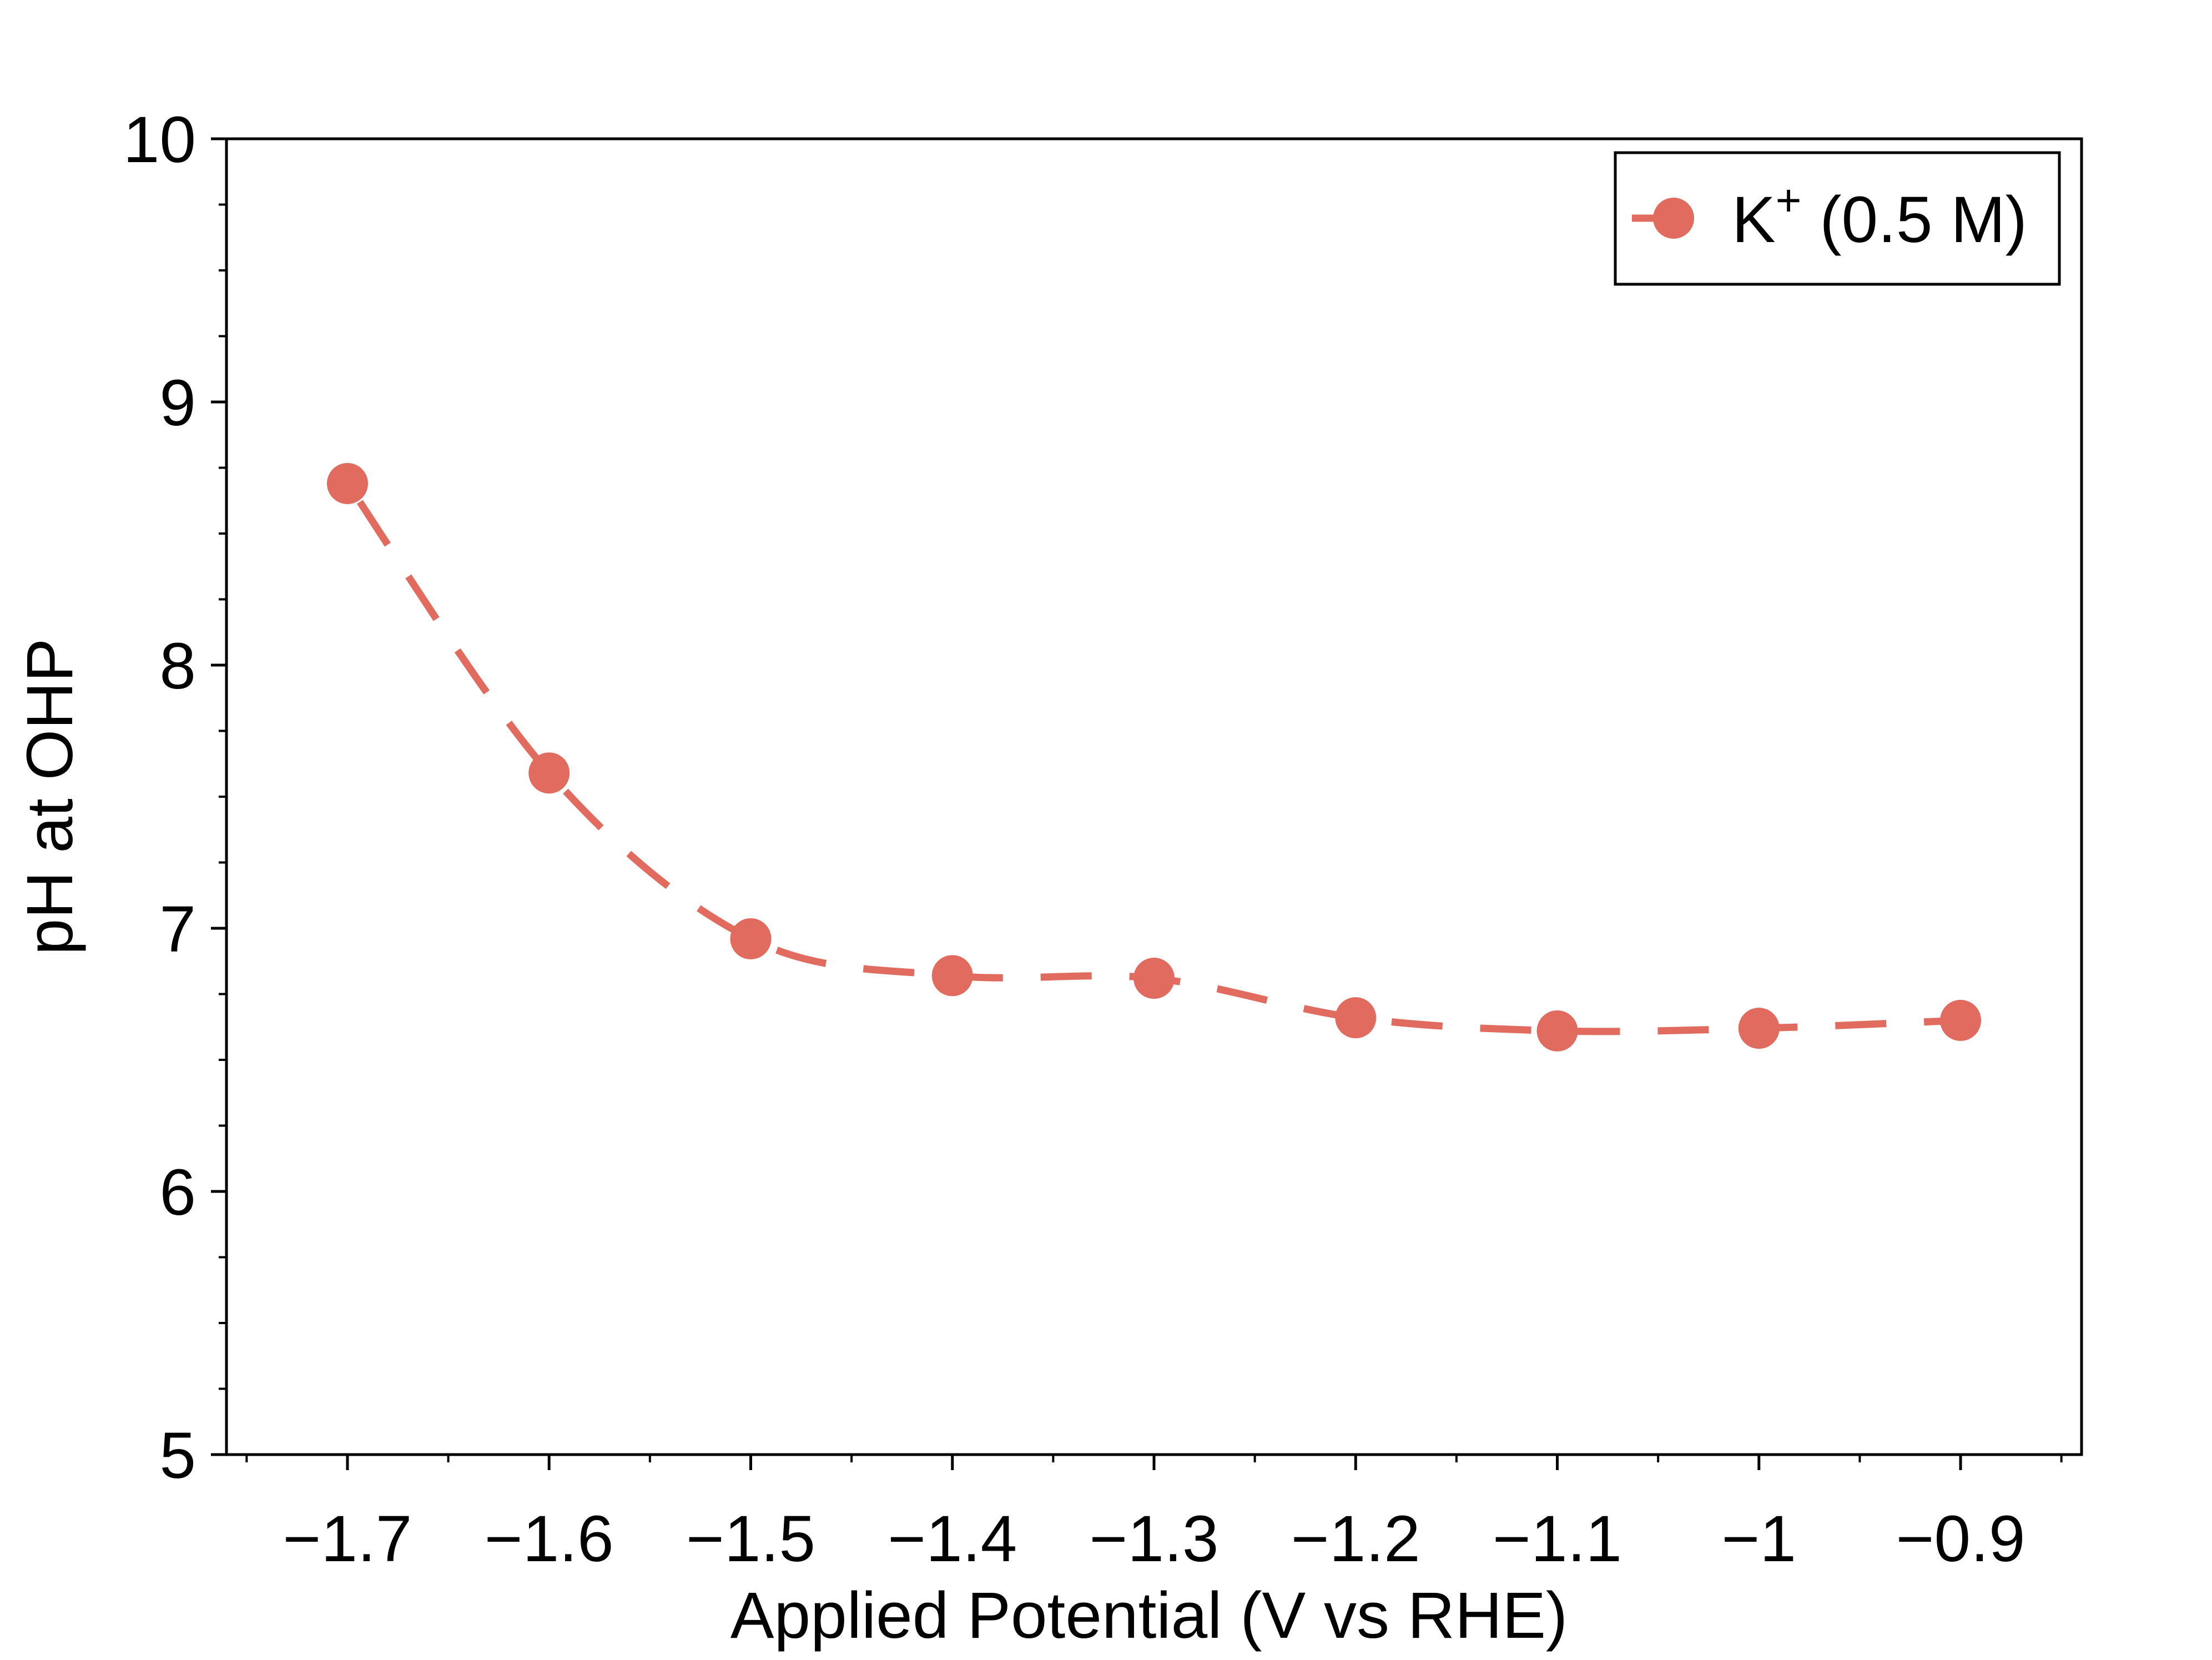  I want to click on legend-label: K+ (0.5 M), so click(1879, 215).